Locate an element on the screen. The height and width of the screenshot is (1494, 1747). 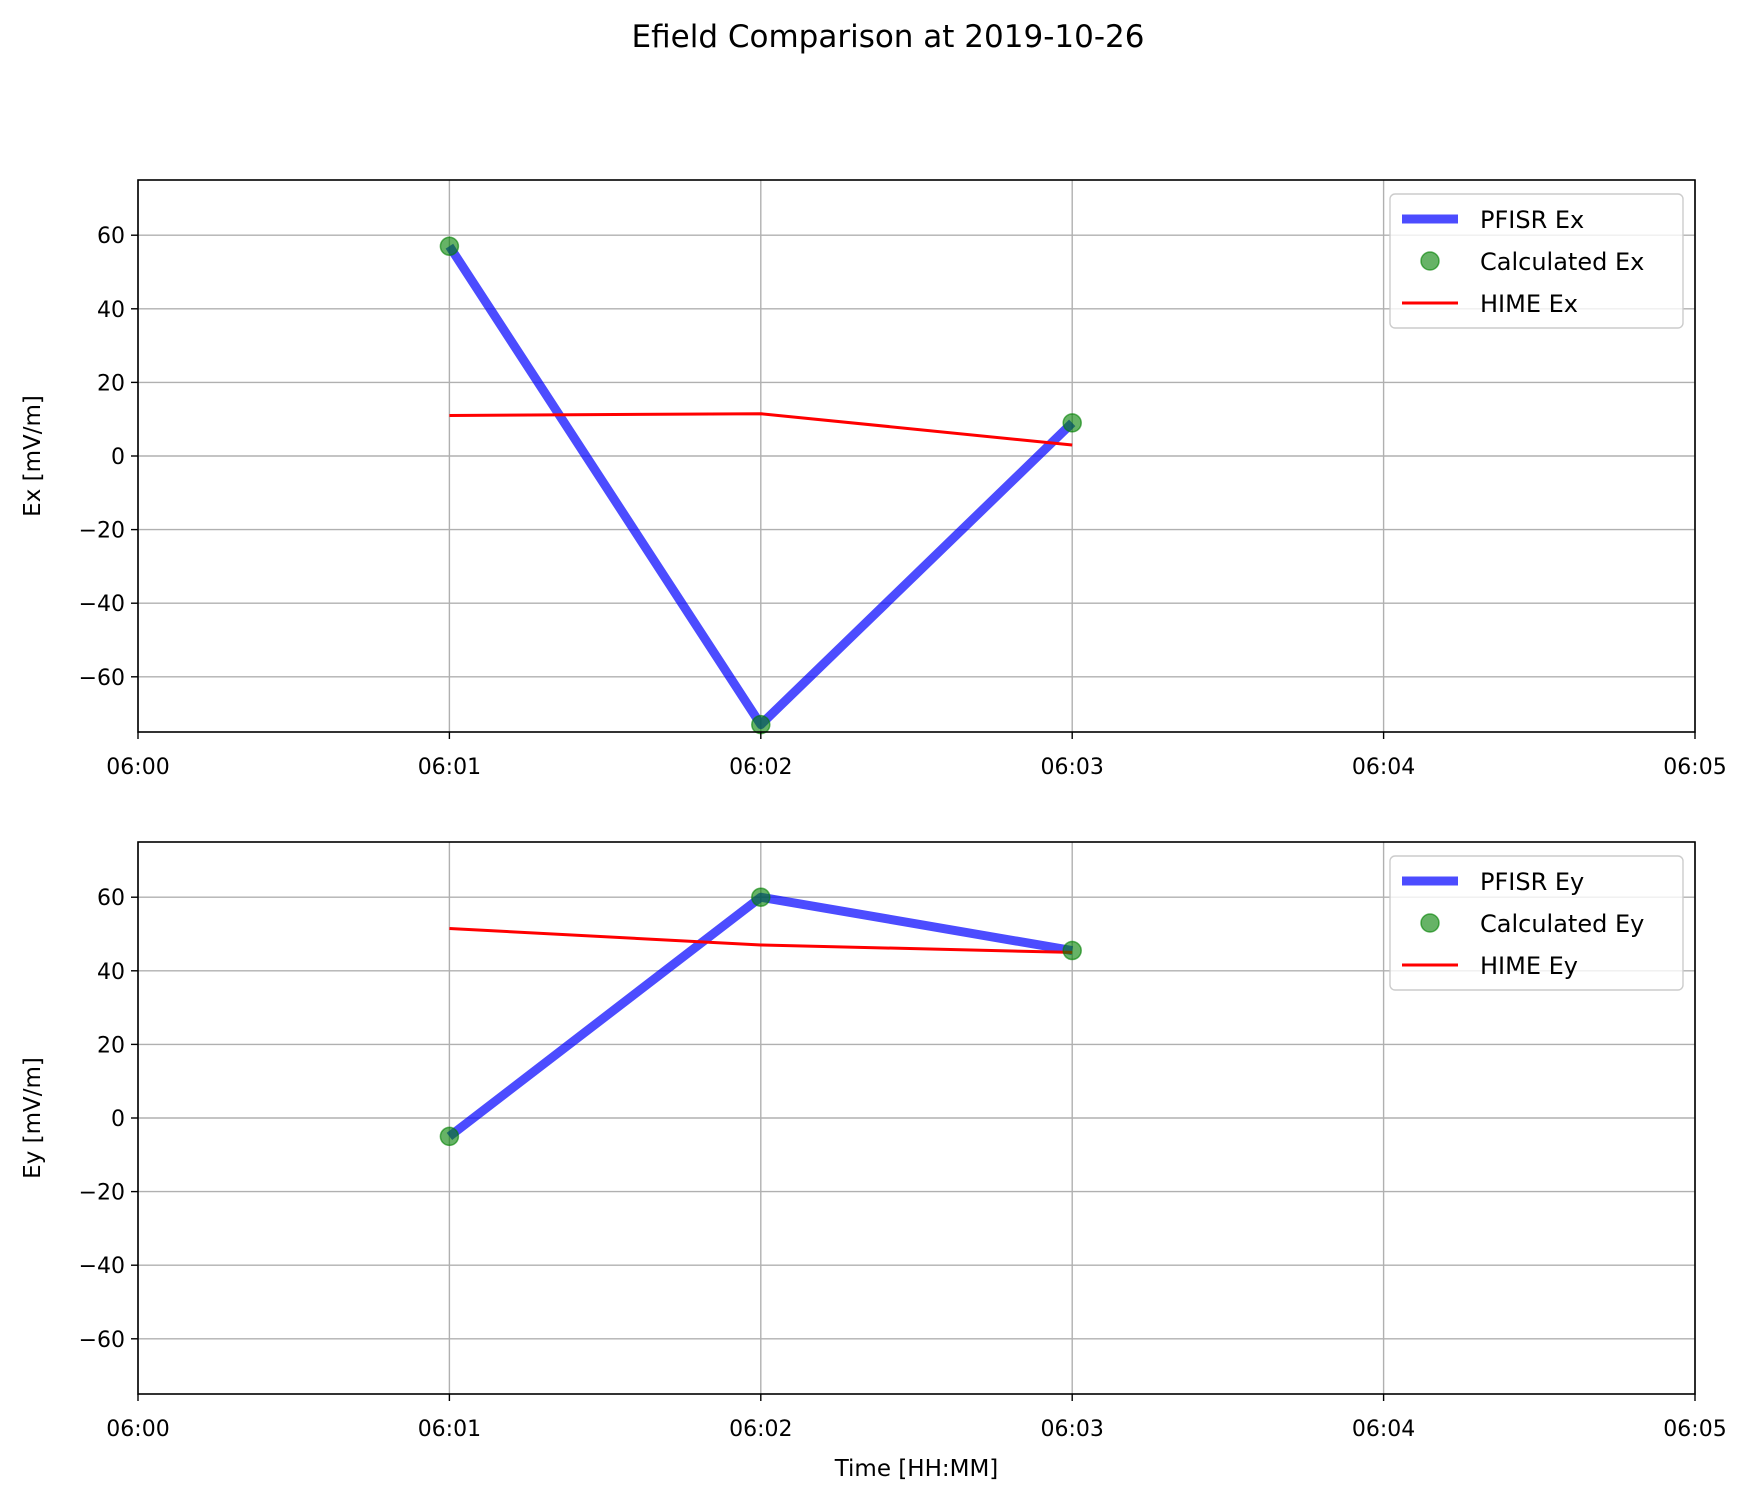
y-axis-label: Ey [mV/m] is located at coordinates (33, 1118).